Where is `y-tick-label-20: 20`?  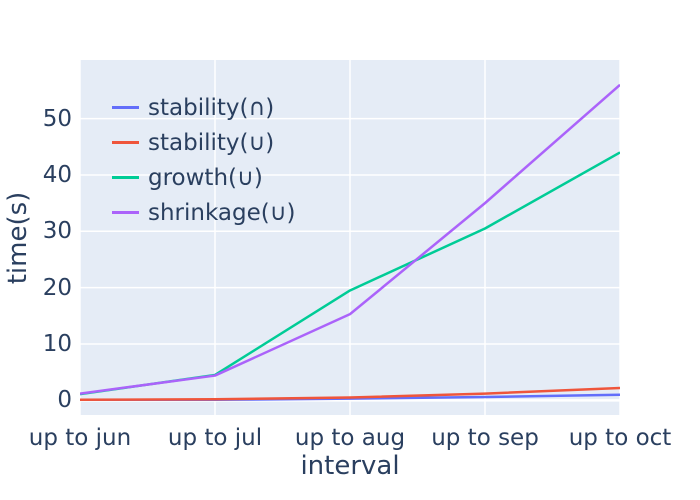 y-tick-label-20: 20 is located at coordinates (57, 287).